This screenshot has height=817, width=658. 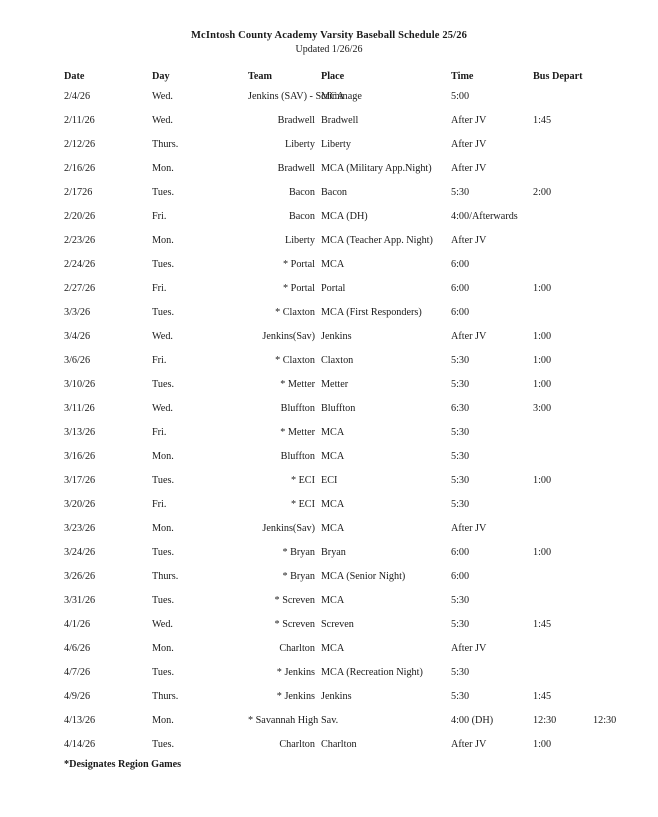 I want to click on cell-team: * Bryan, so click(x=298, y=552).